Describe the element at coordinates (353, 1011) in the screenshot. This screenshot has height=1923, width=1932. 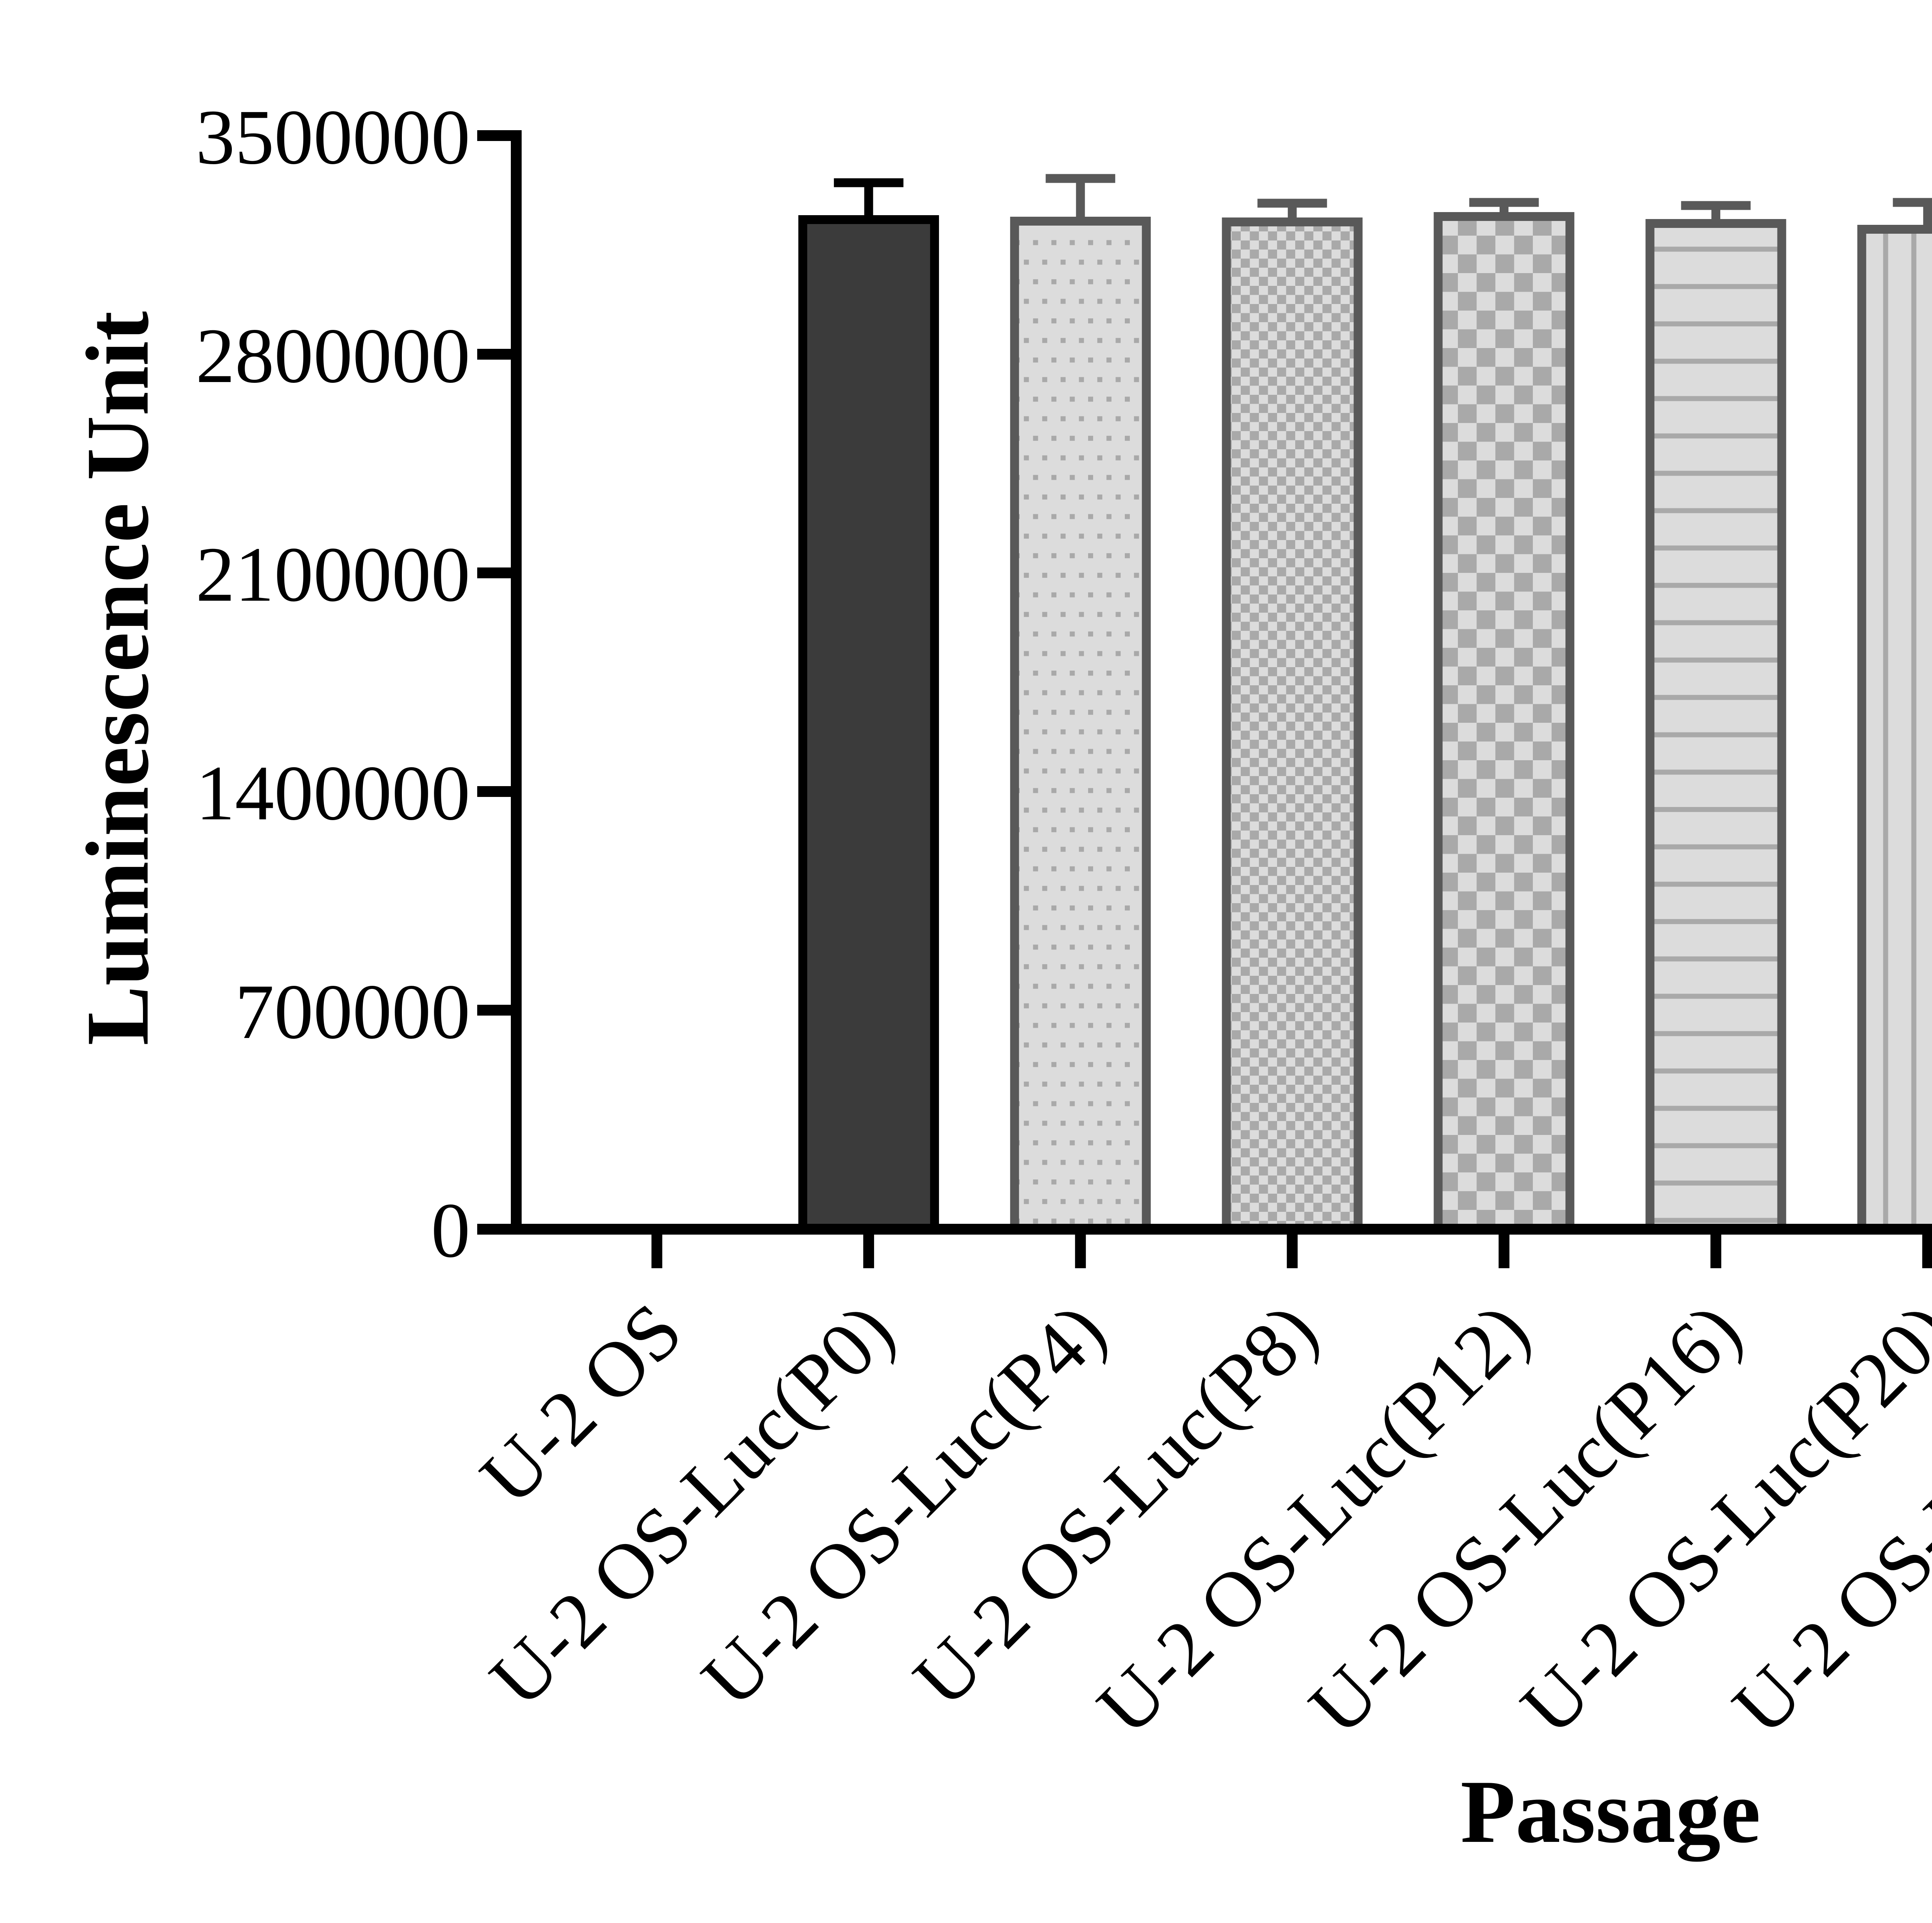
I see `svg-text: 700000` at that location.